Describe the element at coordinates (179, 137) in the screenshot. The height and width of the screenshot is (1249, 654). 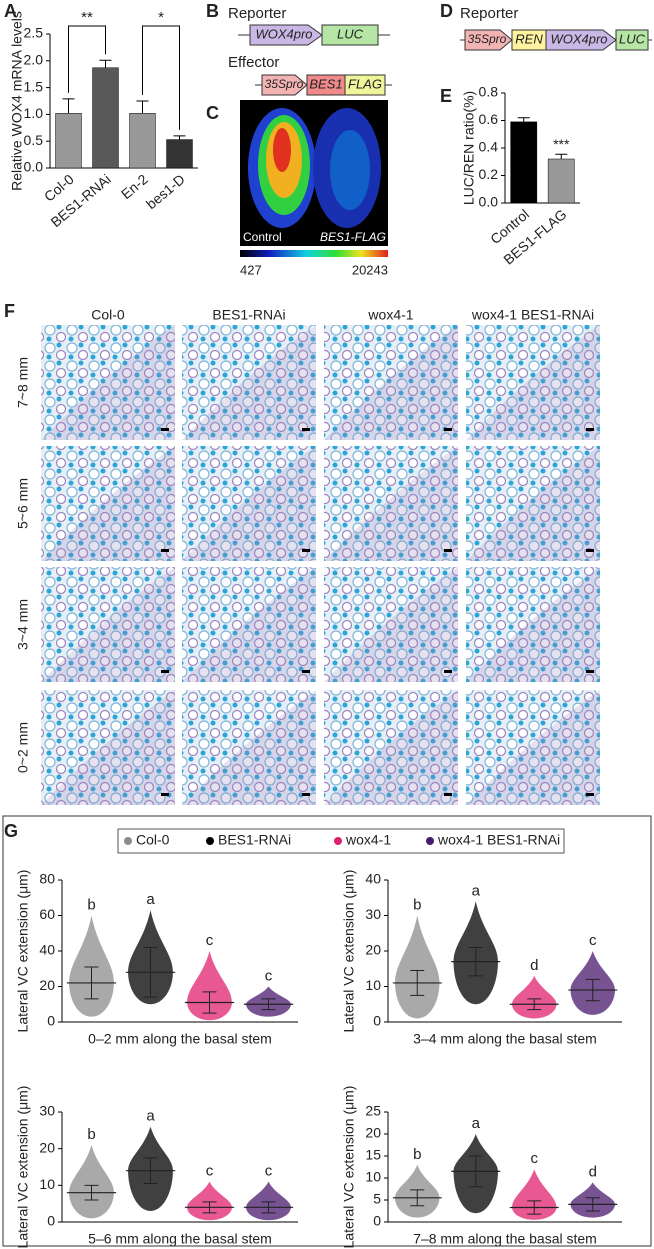
I see `error-bar` at that location.